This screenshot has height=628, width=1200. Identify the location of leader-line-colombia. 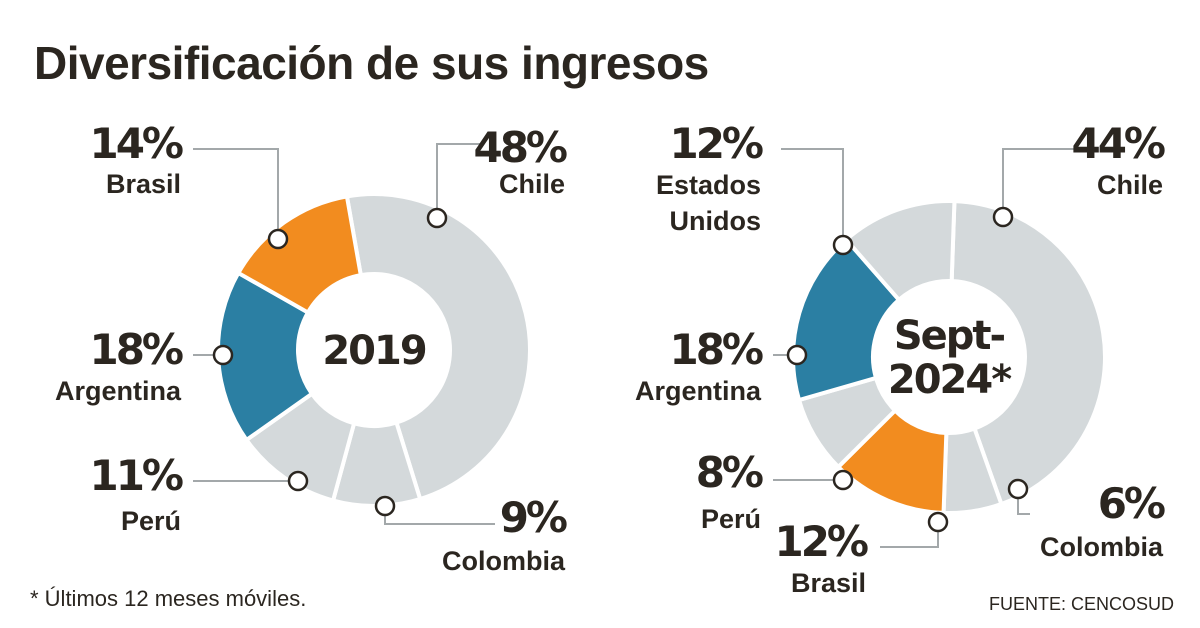
(439, 515).